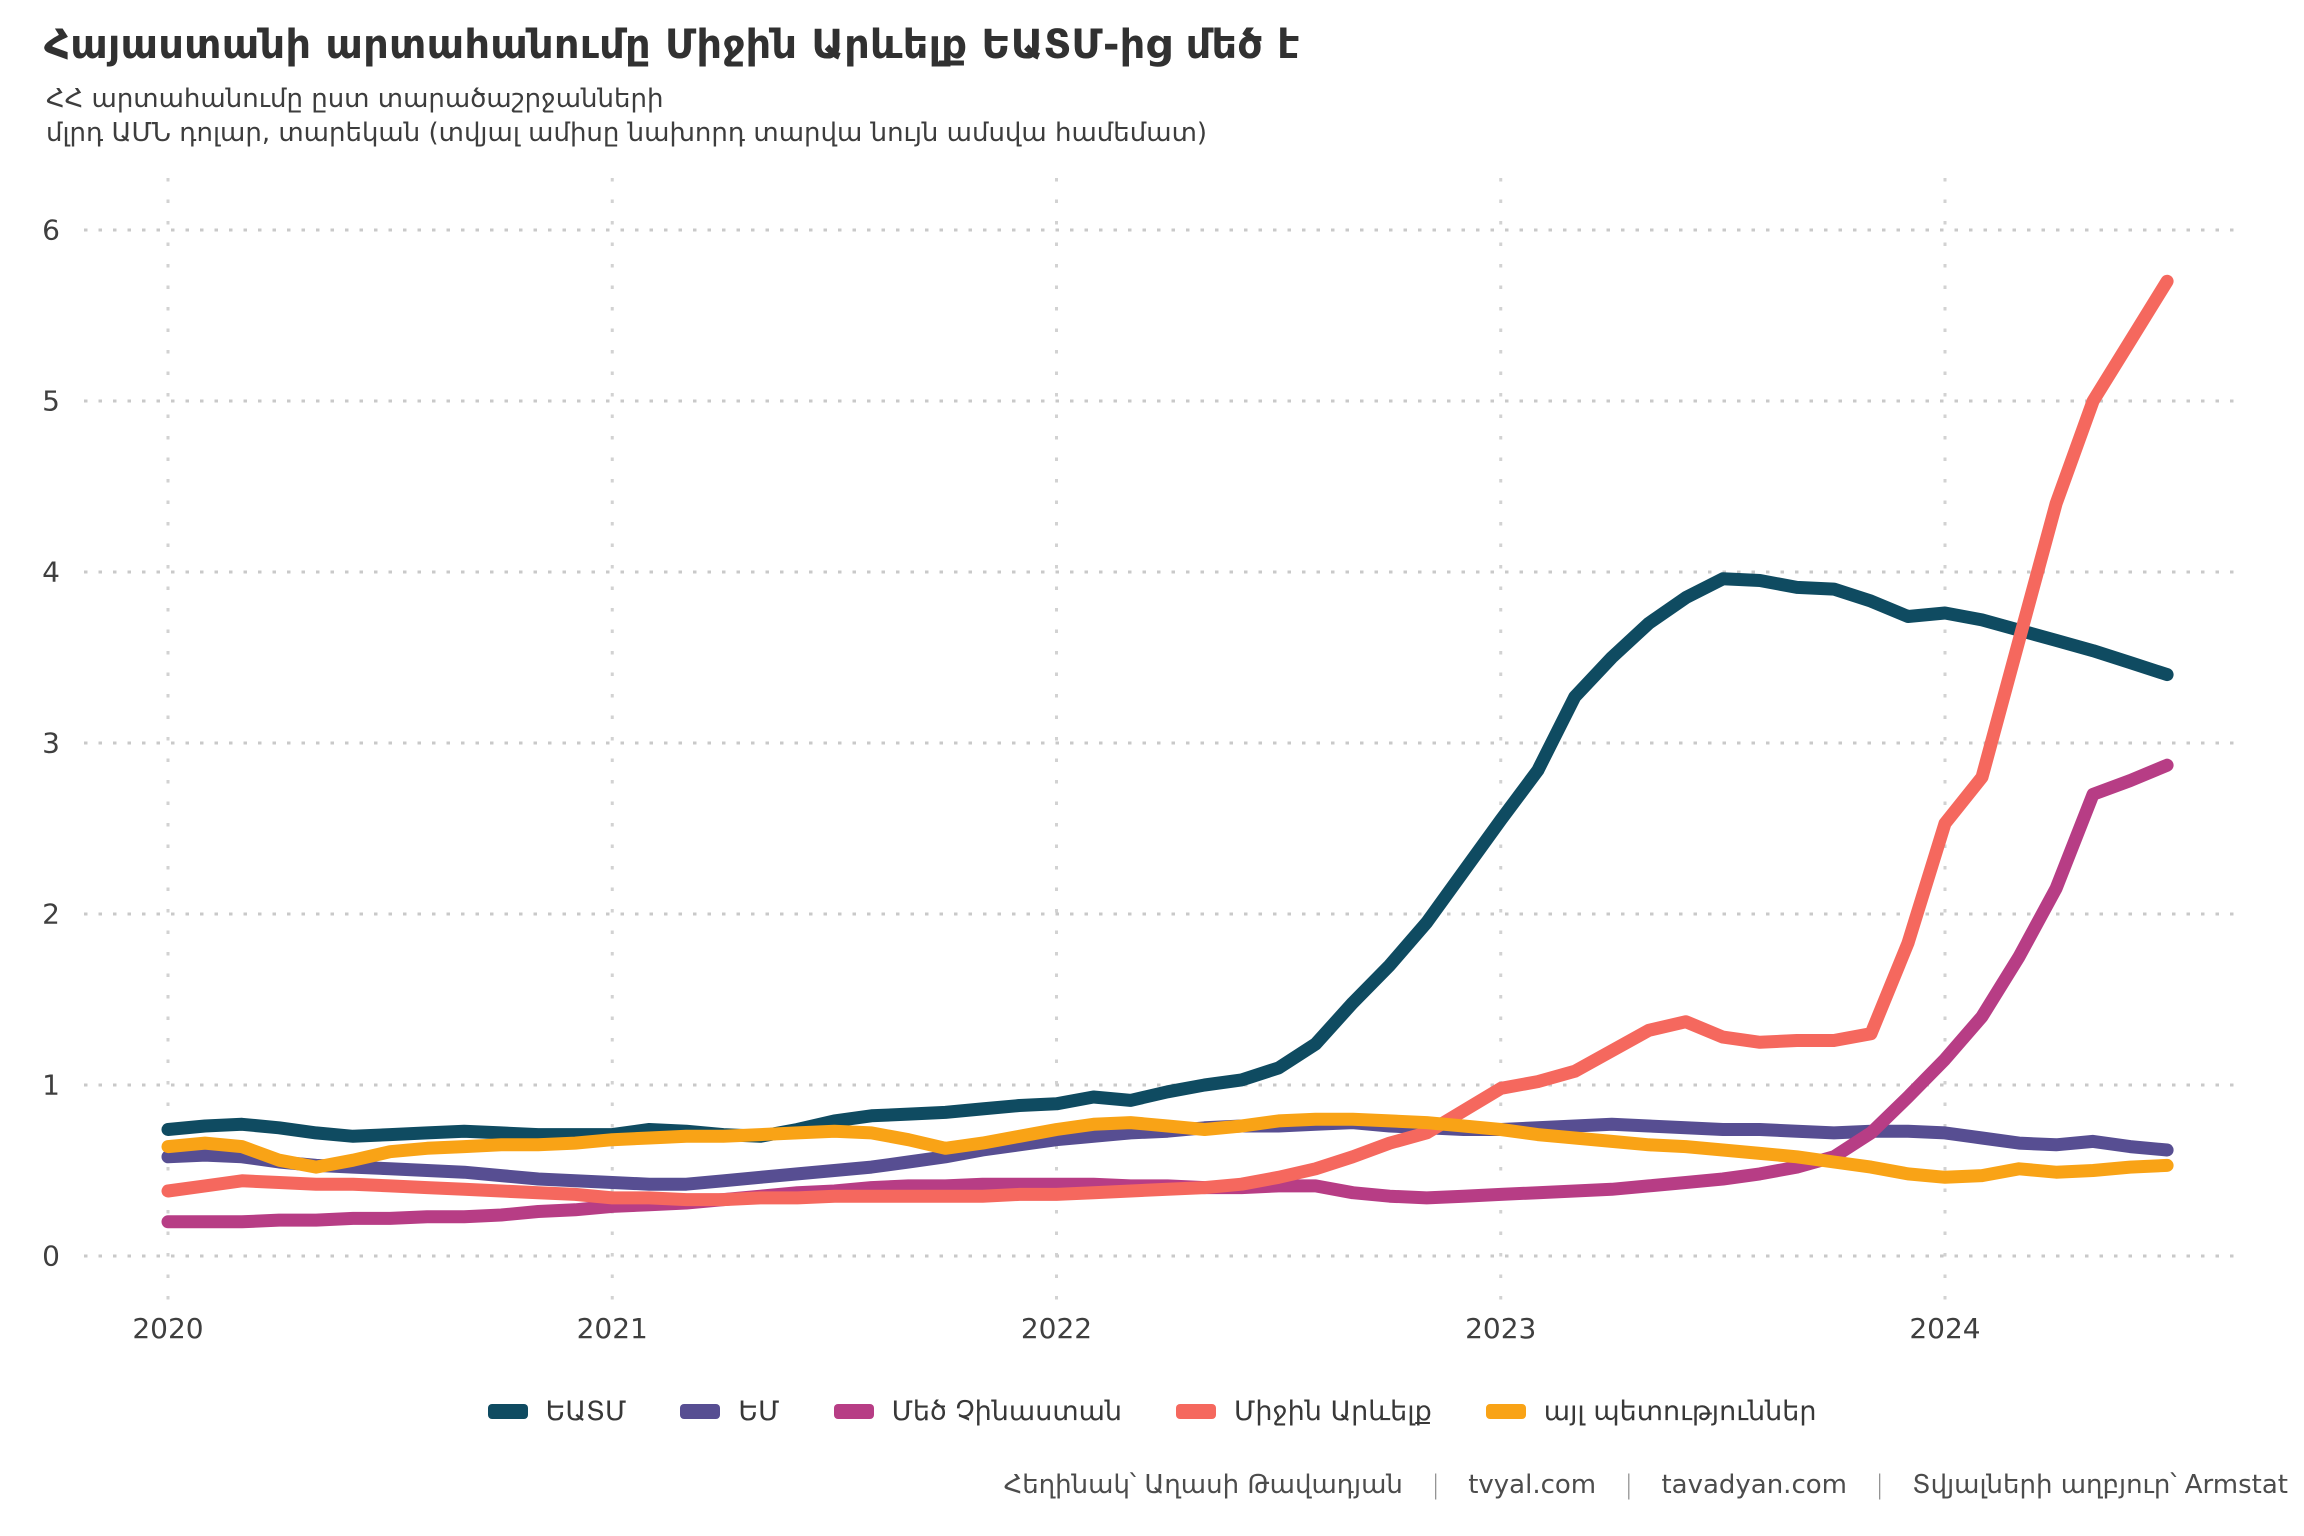 Image resolution: width=2304 pixels, height=1536 pixels. Describe the element at coordinates (51, 914) in the screenshot. I see `y-axis-tick-label: 2` at that location.